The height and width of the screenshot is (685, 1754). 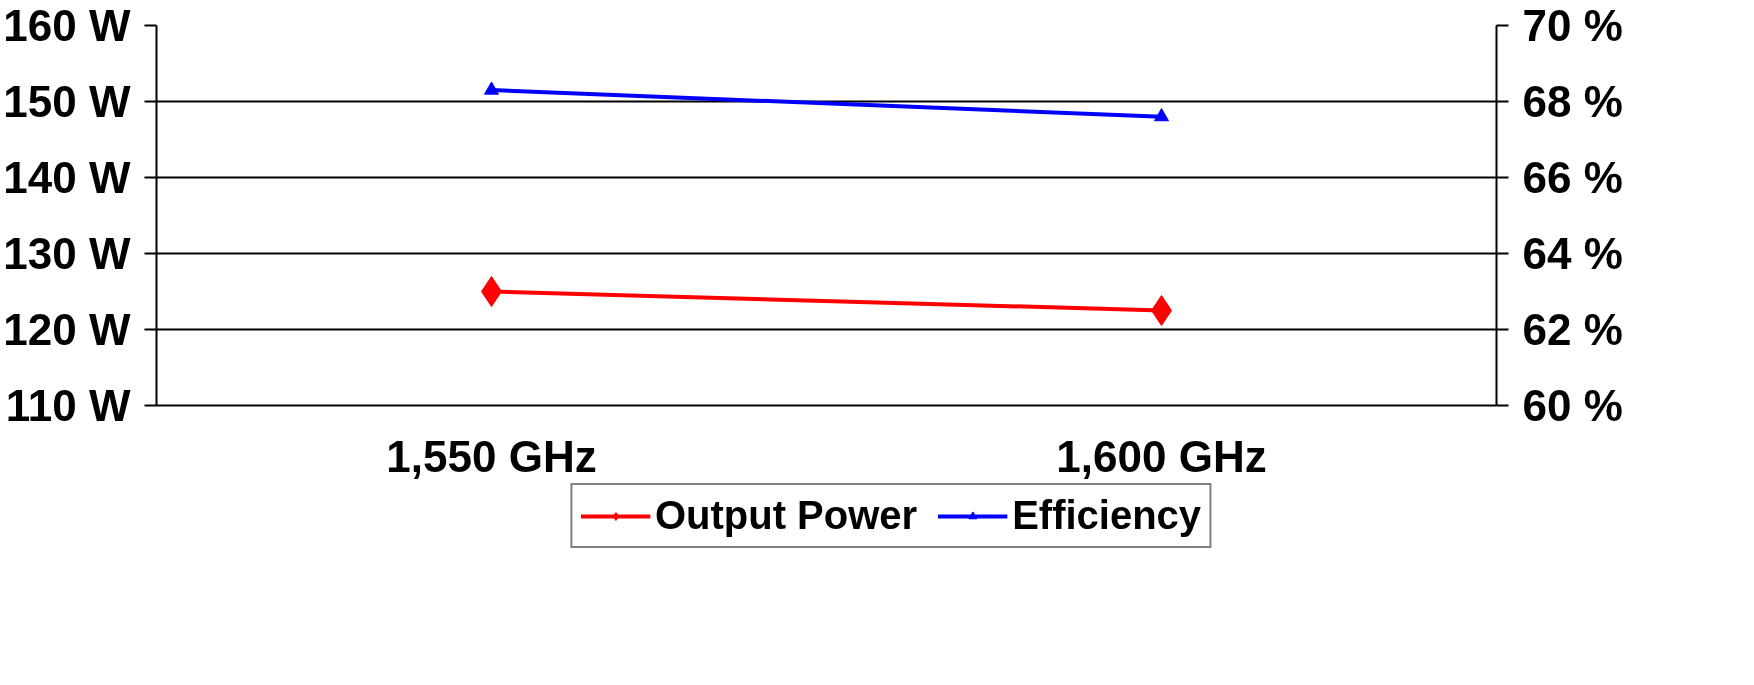 What do you see at coordinates (67, 25) in the screenshot?
I see `y-tick-label: 160 W` at bounding box center [67, 25].